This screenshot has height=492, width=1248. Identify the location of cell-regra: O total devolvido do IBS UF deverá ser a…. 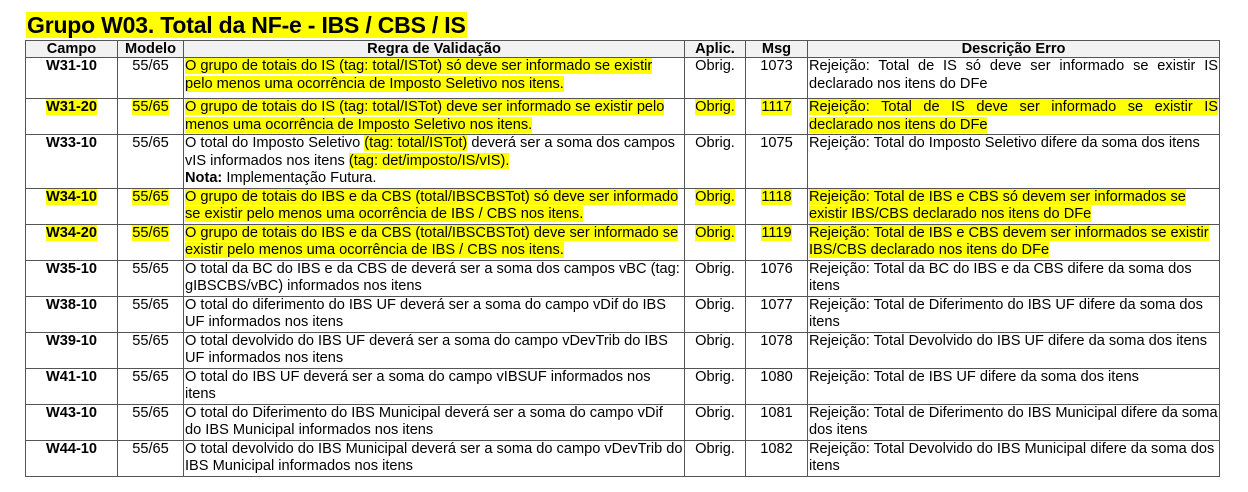
(434, 350).